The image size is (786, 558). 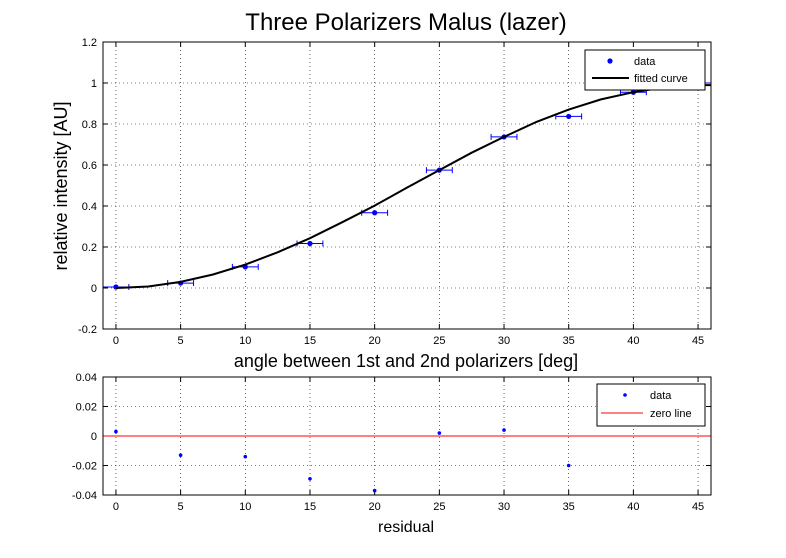 What do you see at coordinates (89, 43) in the screenshot?
I see `y-tick-label: 1.2` at bounding box center [89, 43].